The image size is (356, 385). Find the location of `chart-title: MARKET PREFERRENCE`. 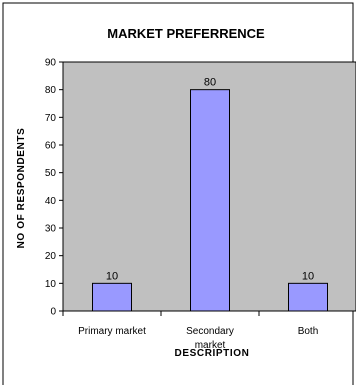

chart-title: MARKET PREFERRENCE is located at coordinates (186, 33).